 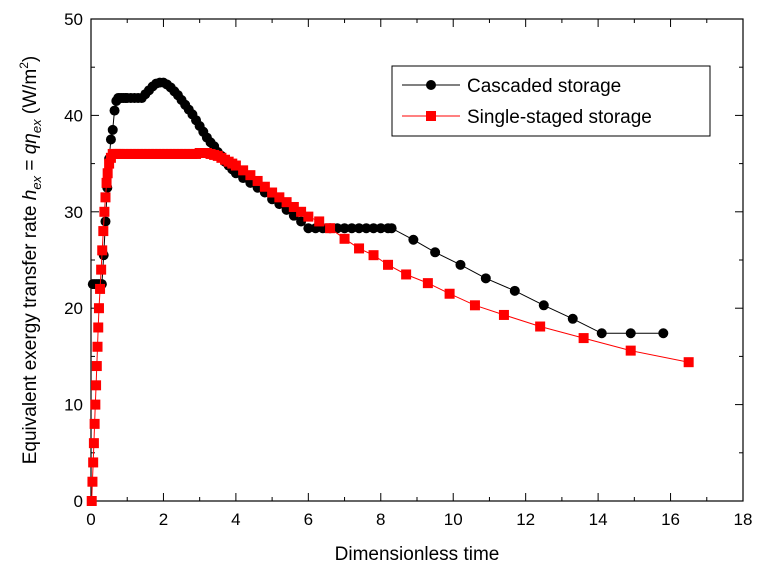 I want to click on legend: Cascaded storage Single-staged storage, so click(x=551, y=101).